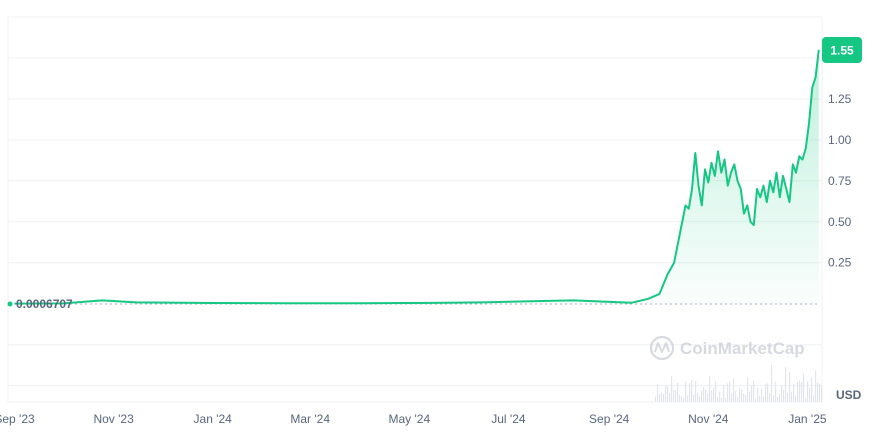 This screenshot has height=434, width=886. I want to click on x-tick-label: Sep '24, so click(609, 419).